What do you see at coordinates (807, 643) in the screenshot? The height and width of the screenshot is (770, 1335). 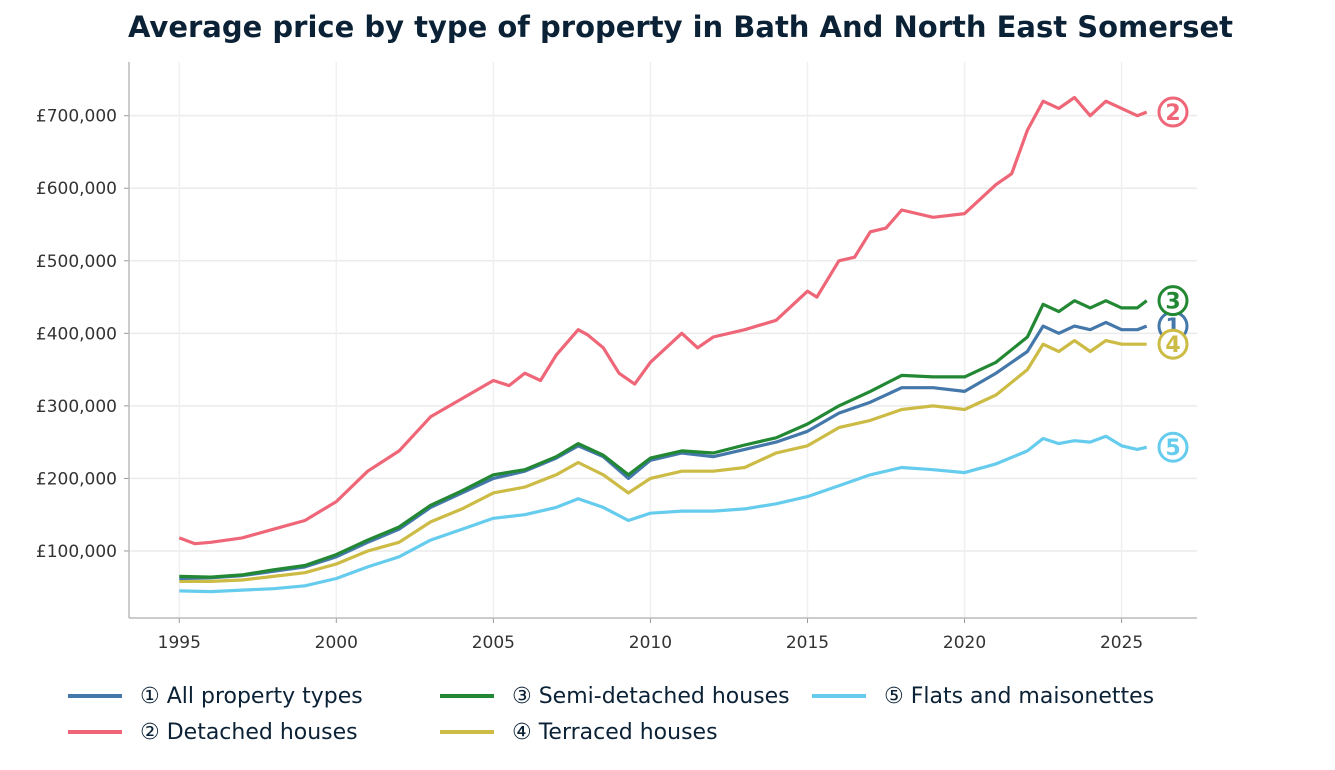 I see `x-tick-label: 2015` at bounding box center [807, 643].